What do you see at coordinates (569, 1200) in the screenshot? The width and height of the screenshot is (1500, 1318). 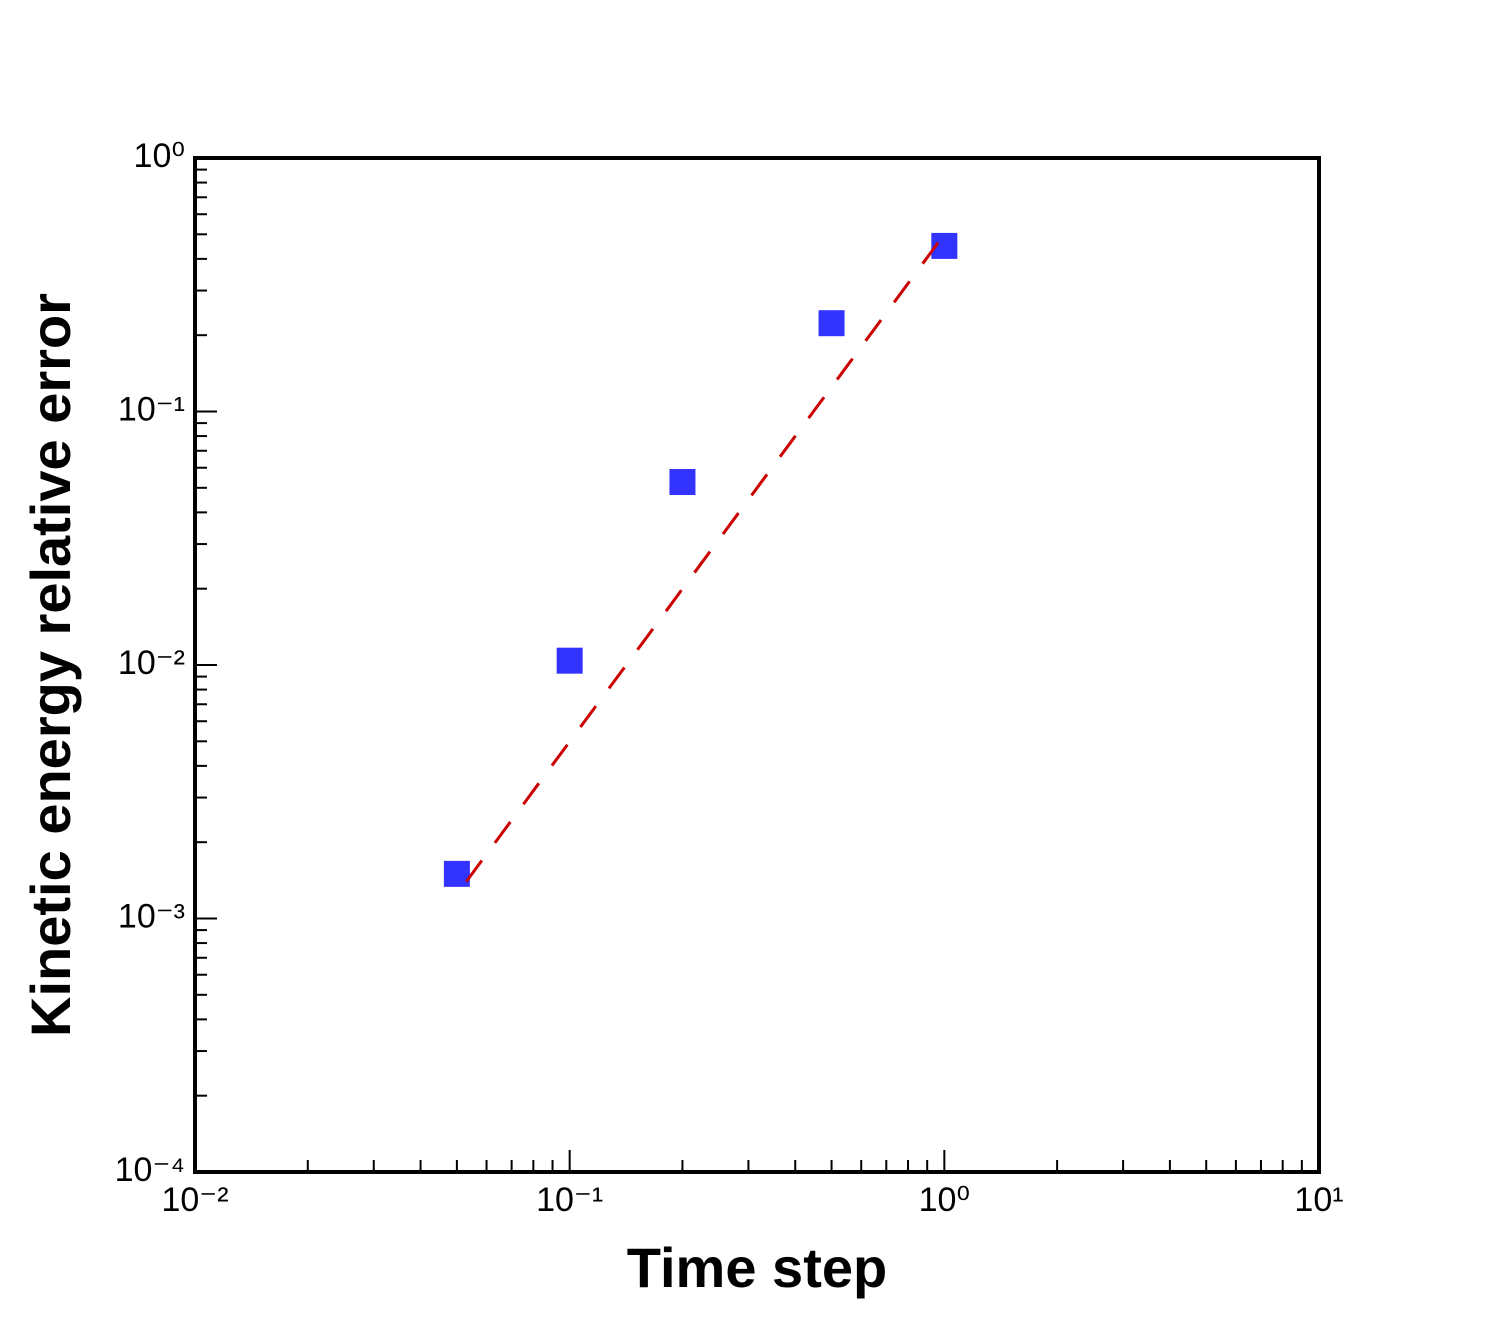 I see `x-tick-label: 10⁻¹` at bounding box center [569, 1200].